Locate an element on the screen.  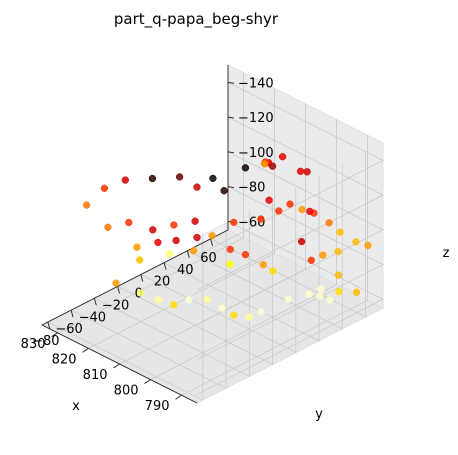
z-tick-label: −120 is located at coordinates (256, 118).